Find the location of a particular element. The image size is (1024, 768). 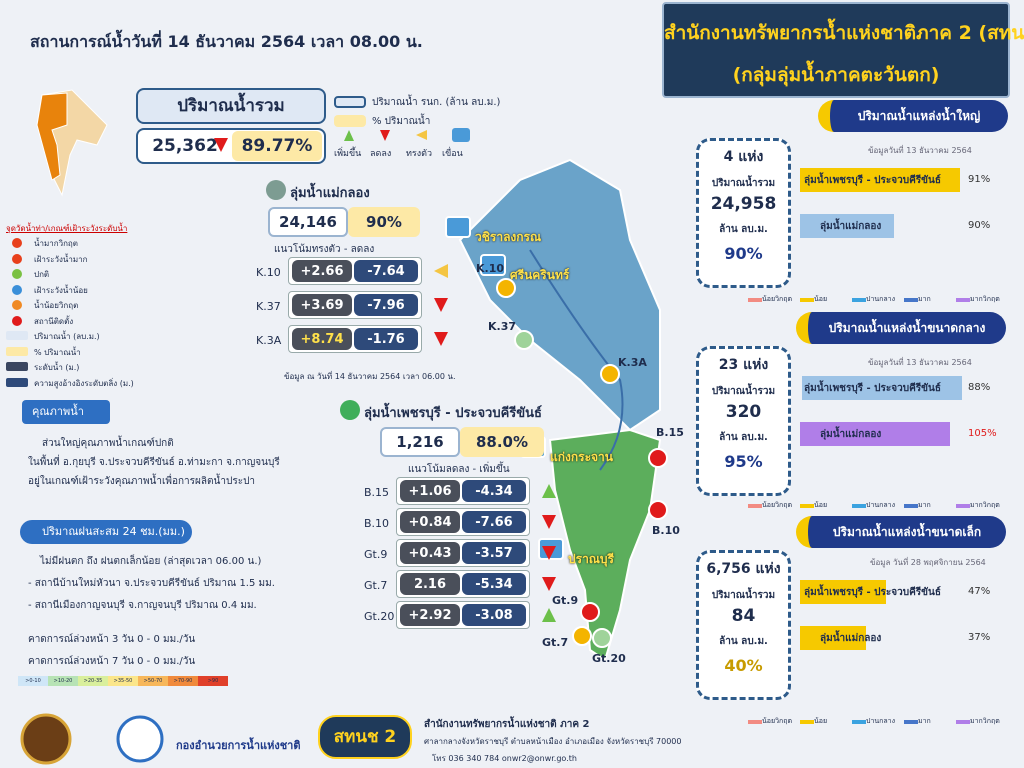

legend-text: เฝ้าระวังน้ำมาก is located at coordinates (61, 259).